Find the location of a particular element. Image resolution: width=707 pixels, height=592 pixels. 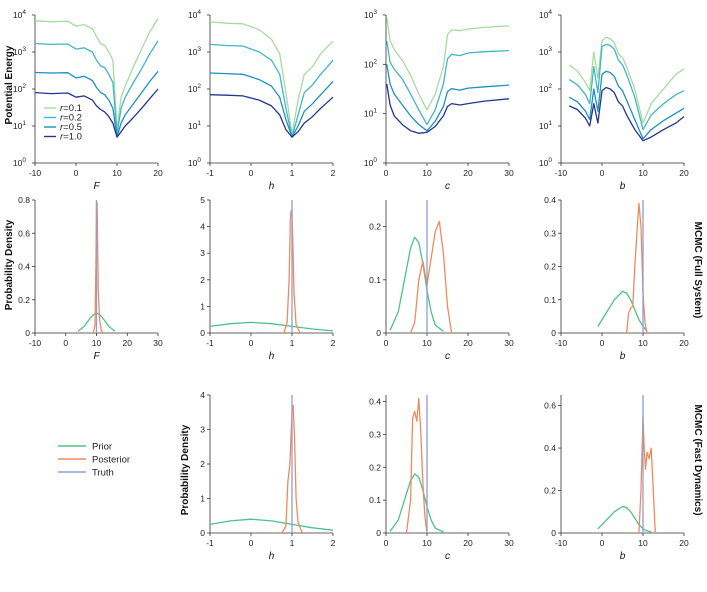

y-tick-label: 10³ is located at coordinates (194, 51).